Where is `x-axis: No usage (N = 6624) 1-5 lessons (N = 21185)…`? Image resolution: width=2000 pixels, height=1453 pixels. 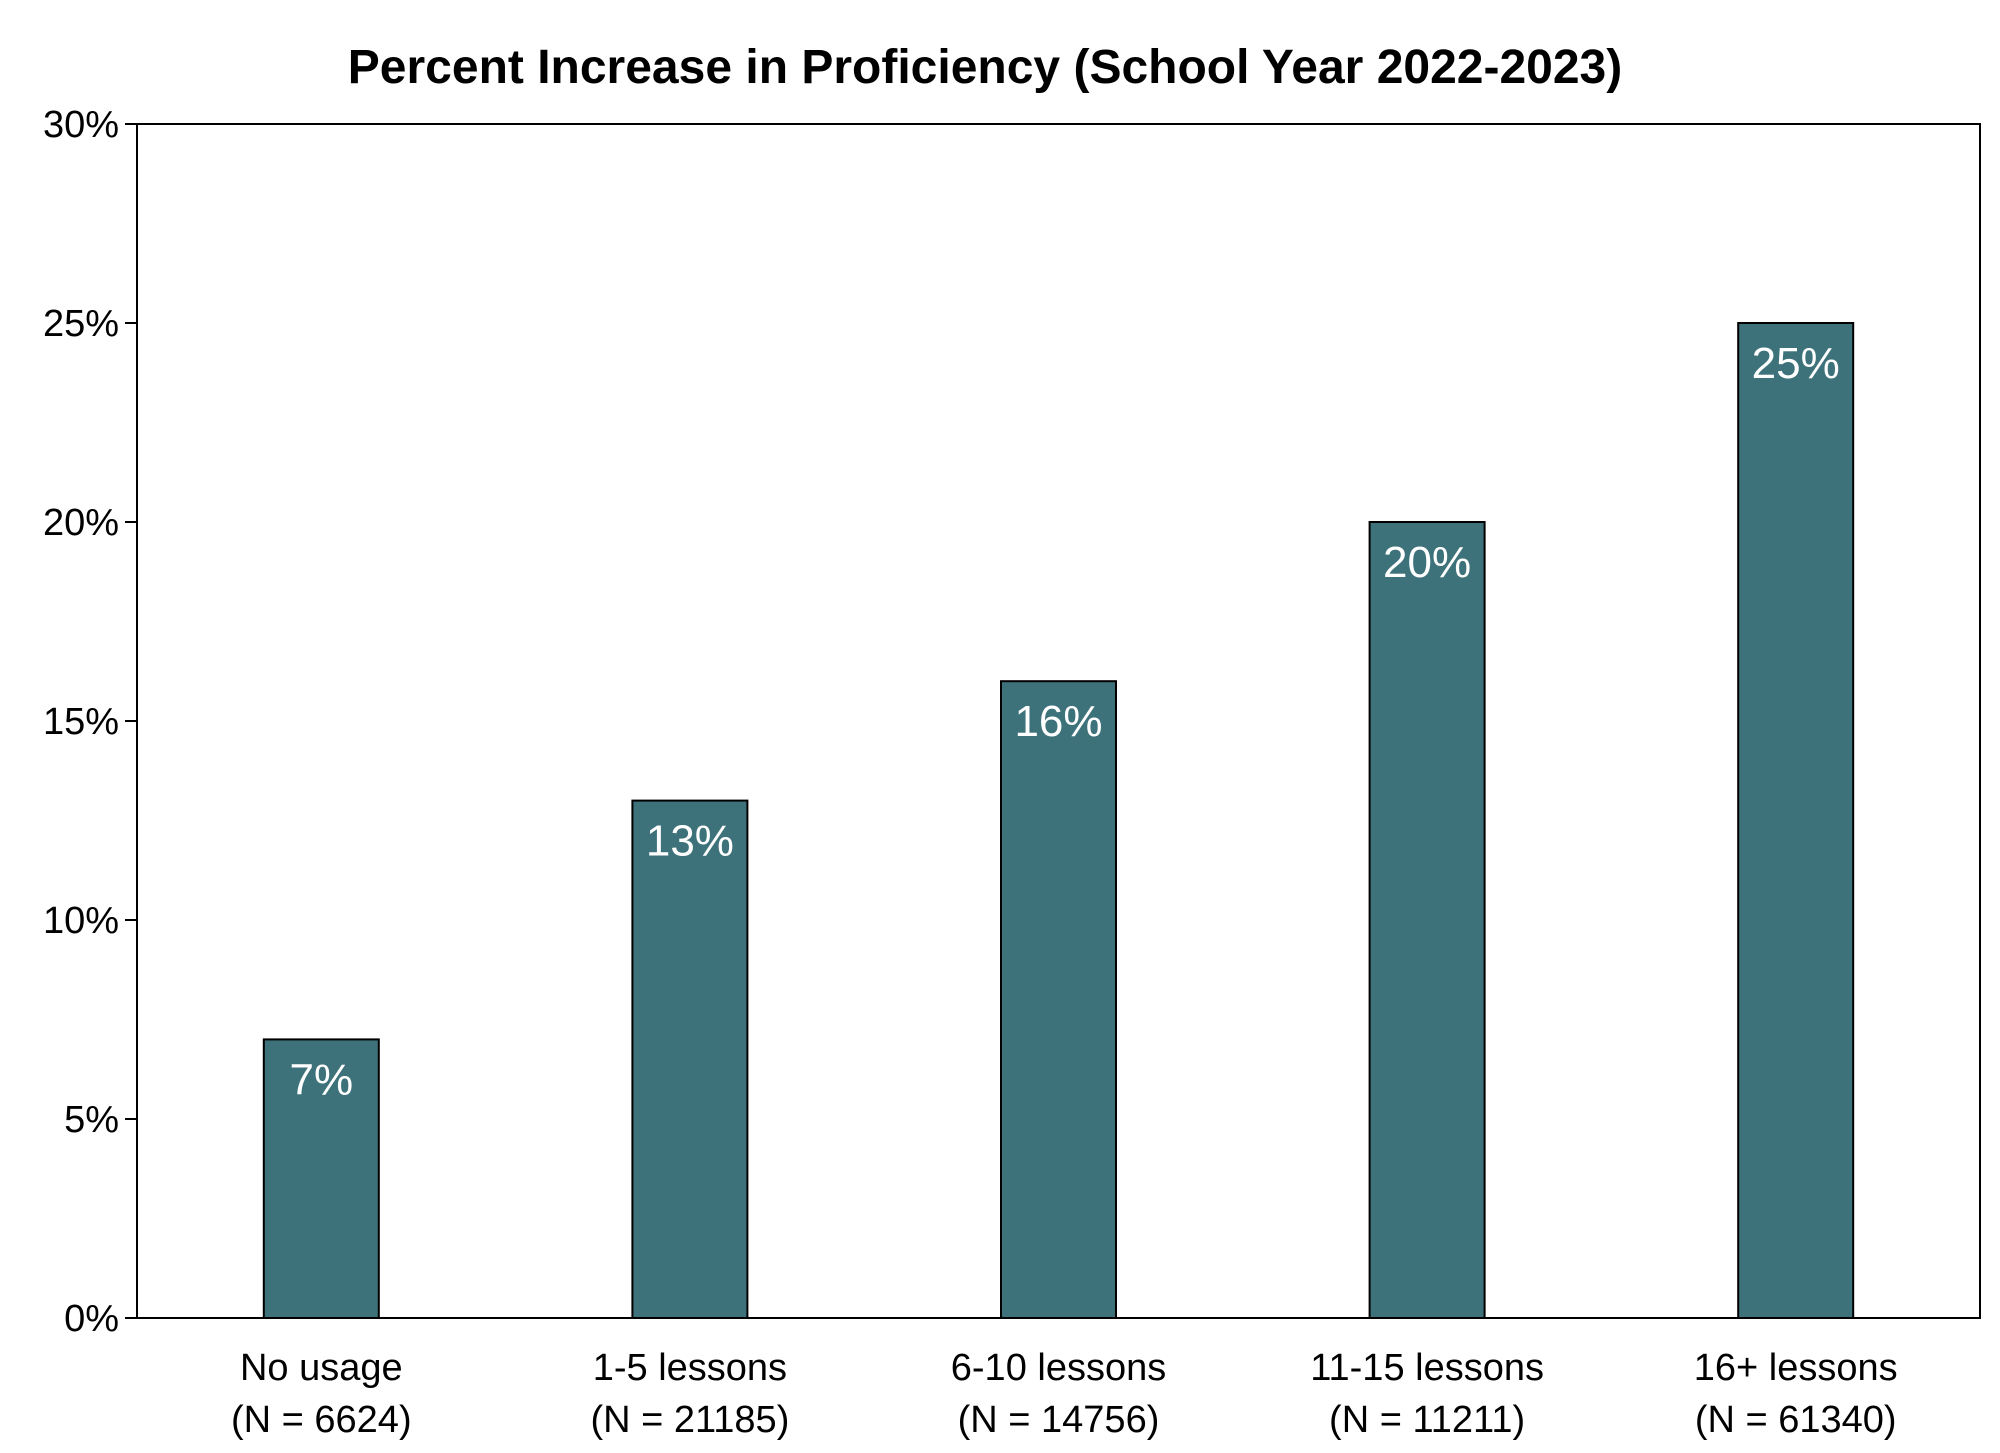 x-axis: No usage (N = 6624) 1-5 lessons (N = 21185)… is located at coordinates (1064, 1394).